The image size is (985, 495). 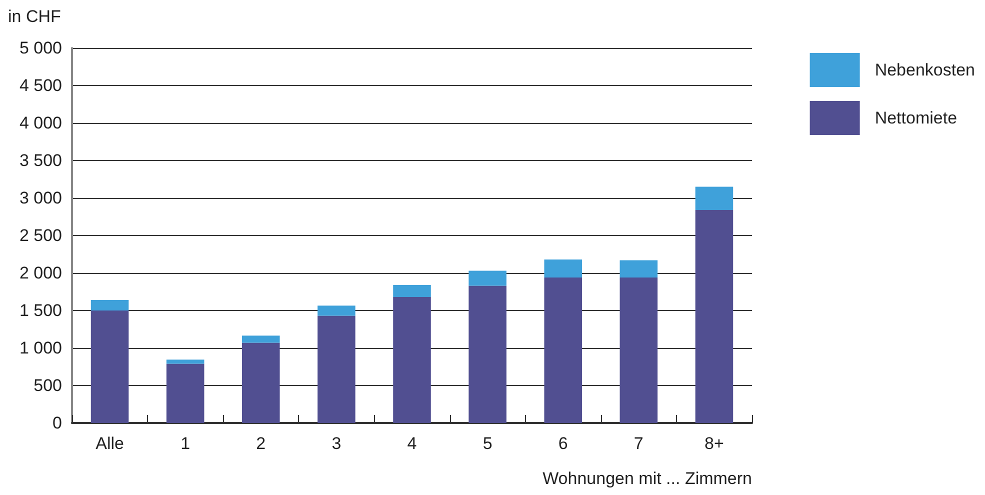 I want to click on y-tick-label: 500, so click(x=48, y=385).